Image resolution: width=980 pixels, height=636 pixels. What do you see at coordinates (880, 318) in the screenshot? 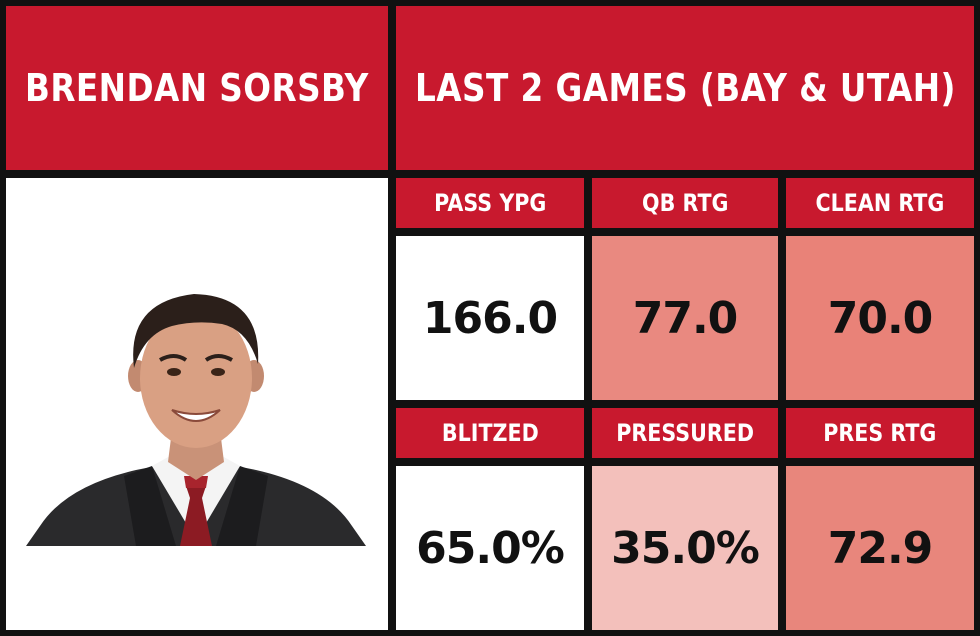
I see `stat-value-clean-rtg: 70.0` at bounding box center [880, 318].